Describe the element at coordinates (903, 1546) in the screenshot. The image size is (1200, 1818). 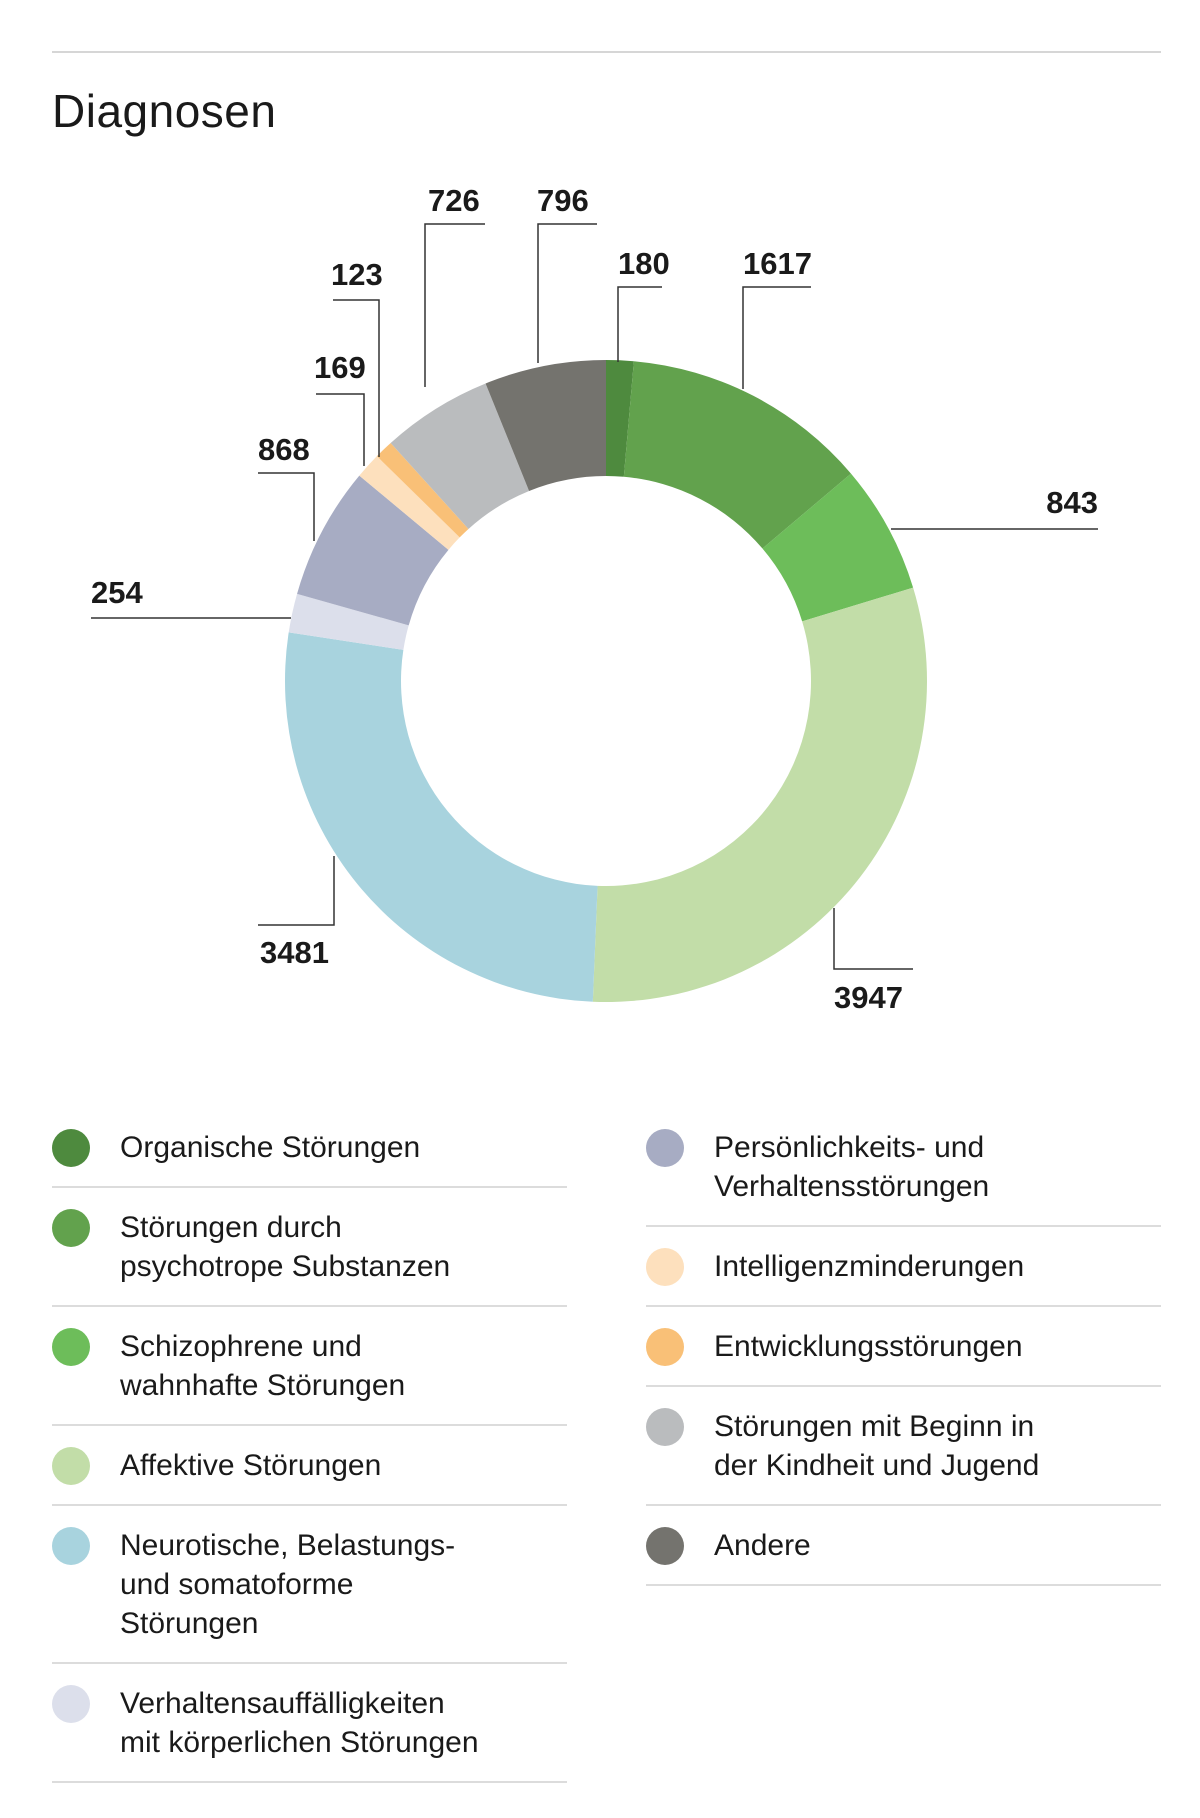
I see `legend-item: Andere` at that location.